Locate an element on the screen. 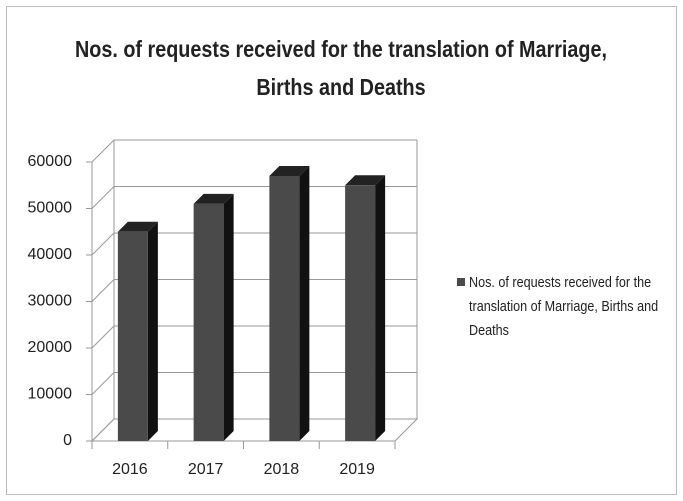 The width and height of the screenshot is (683, 501). legend-swatch is located at coordinates (461, 282).